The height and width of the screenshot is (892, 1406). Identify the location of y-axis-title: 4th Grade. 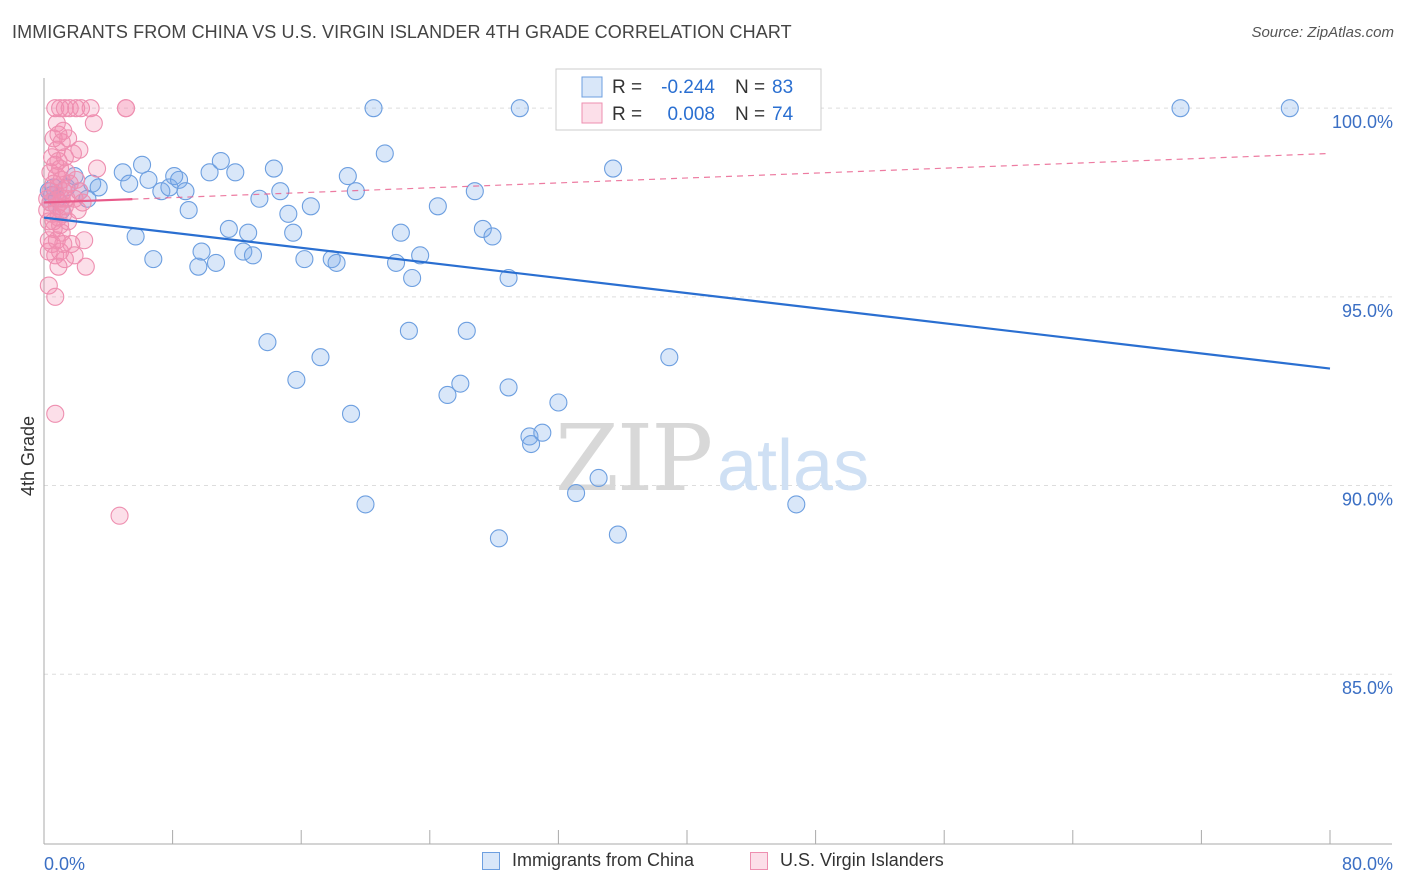
(28, 456).